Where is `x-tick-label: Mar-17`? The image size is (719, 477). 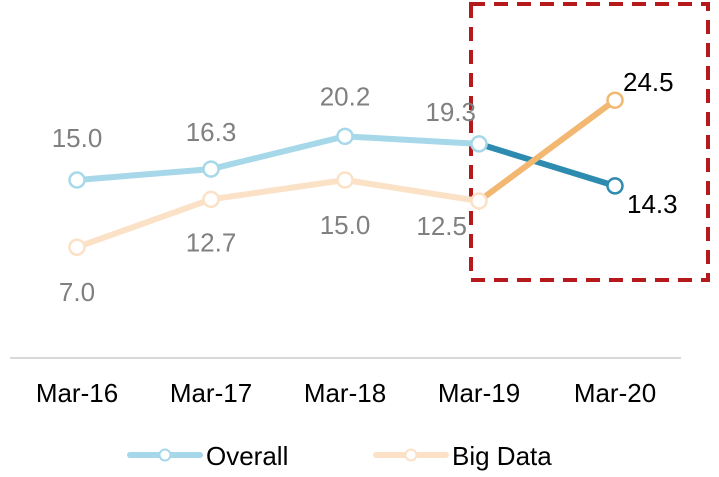
x-tick-label: Mar-17 is located at coordinates (211, 393).